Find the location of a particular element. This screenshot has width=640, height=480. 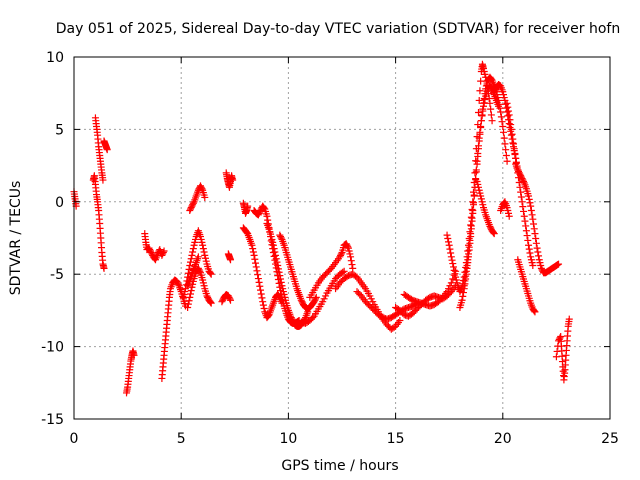

series-arc-22h is located at coordinates (562, 349).